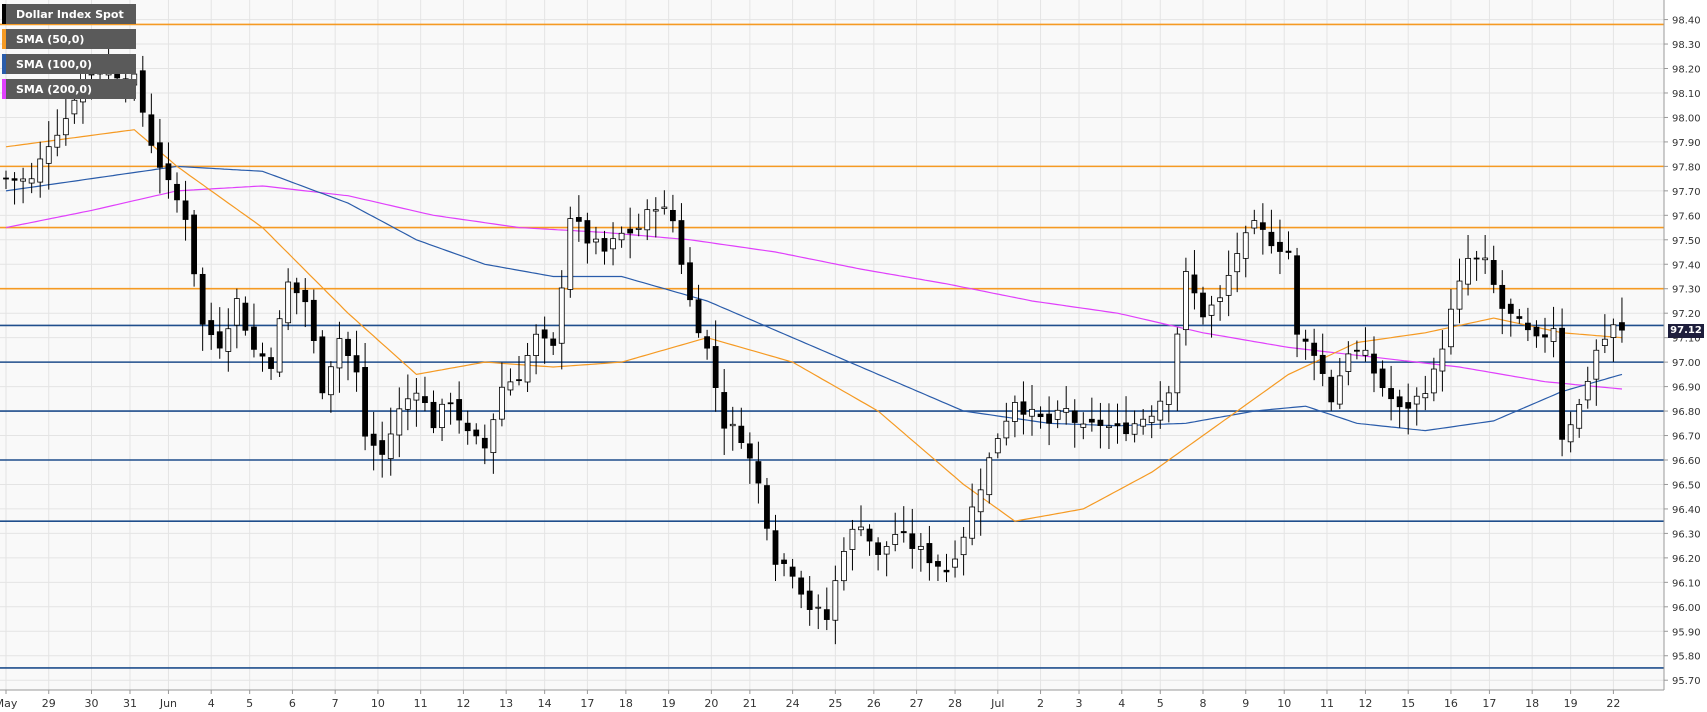 The height and width of the screenshot is (712, 1707). What do you see at coordinates (1571, 703) in the screenshot?
I see `x-tick-label: 19` at bounding box center [1571, 703].